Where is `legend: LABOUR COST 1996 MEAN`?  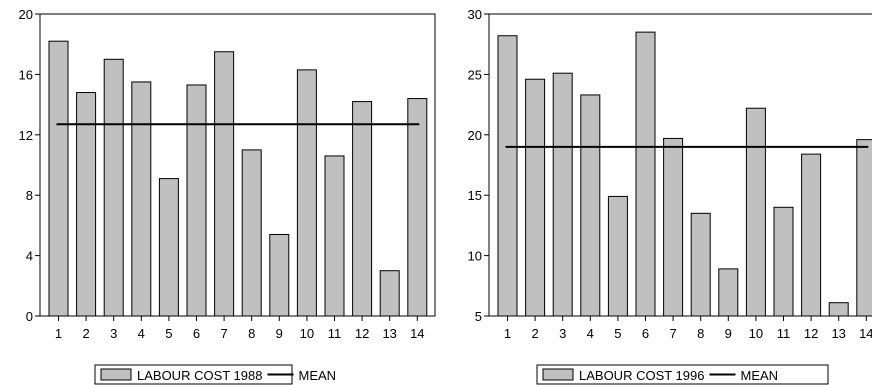
legend: LABOUR COST 1996 MEAN is located at coordinates (682, 374).